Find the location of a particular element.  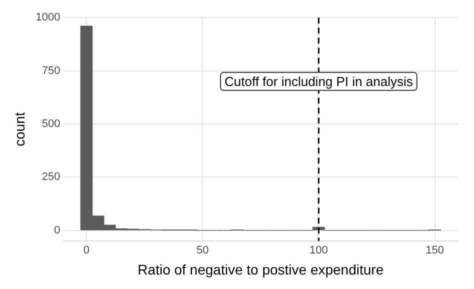

y-axis-title: count is located at coordinates (19, 129).